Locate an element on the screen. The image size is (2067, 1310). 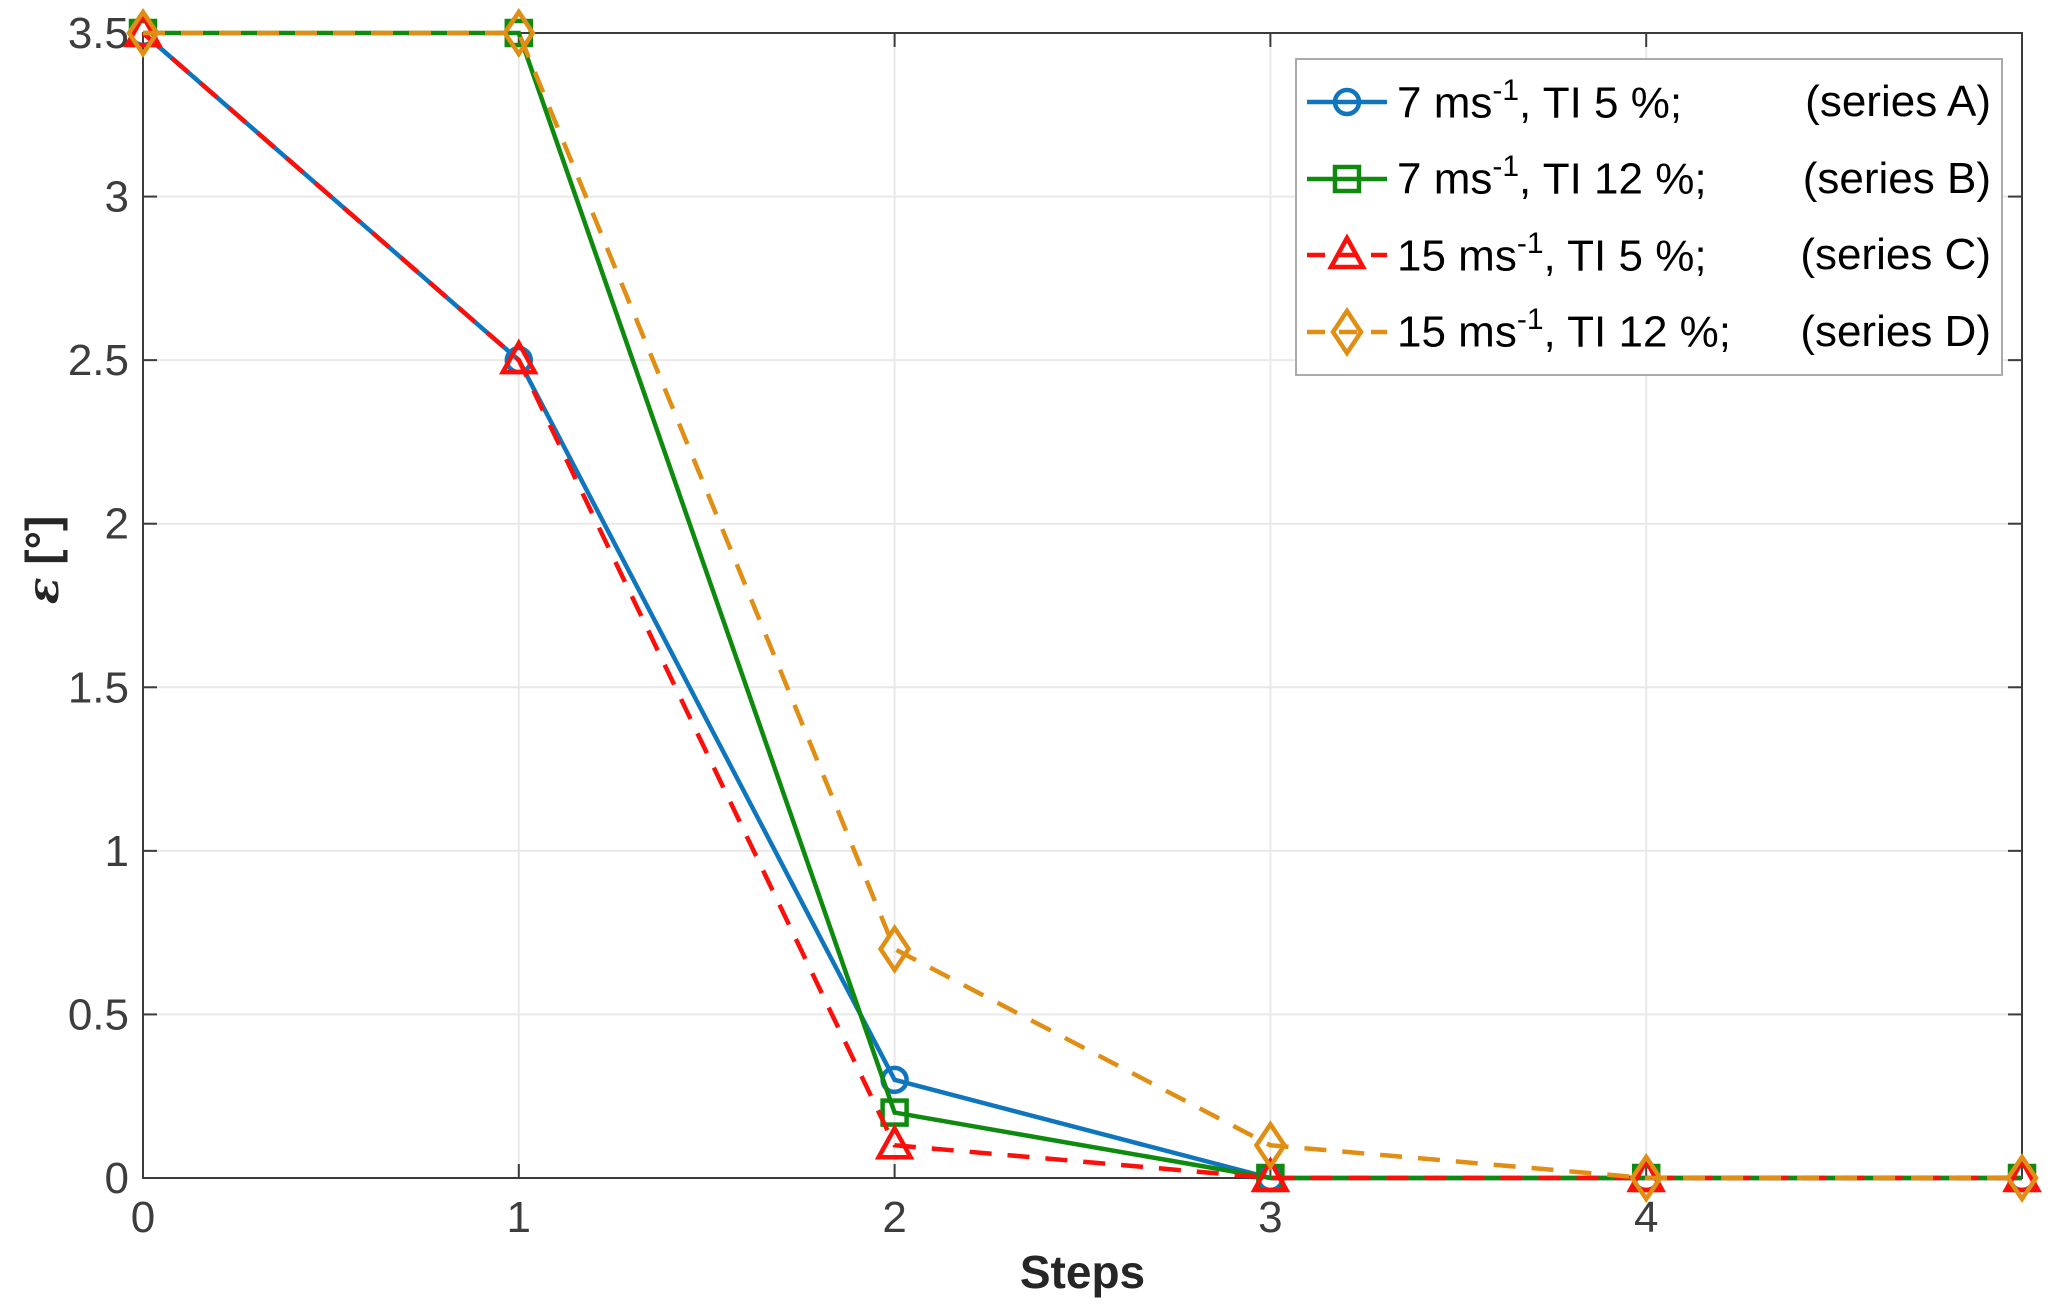
legend-item-series-d: 15 ms-1, TI 12 %; (series D) is located at coordinates (1648, 330).